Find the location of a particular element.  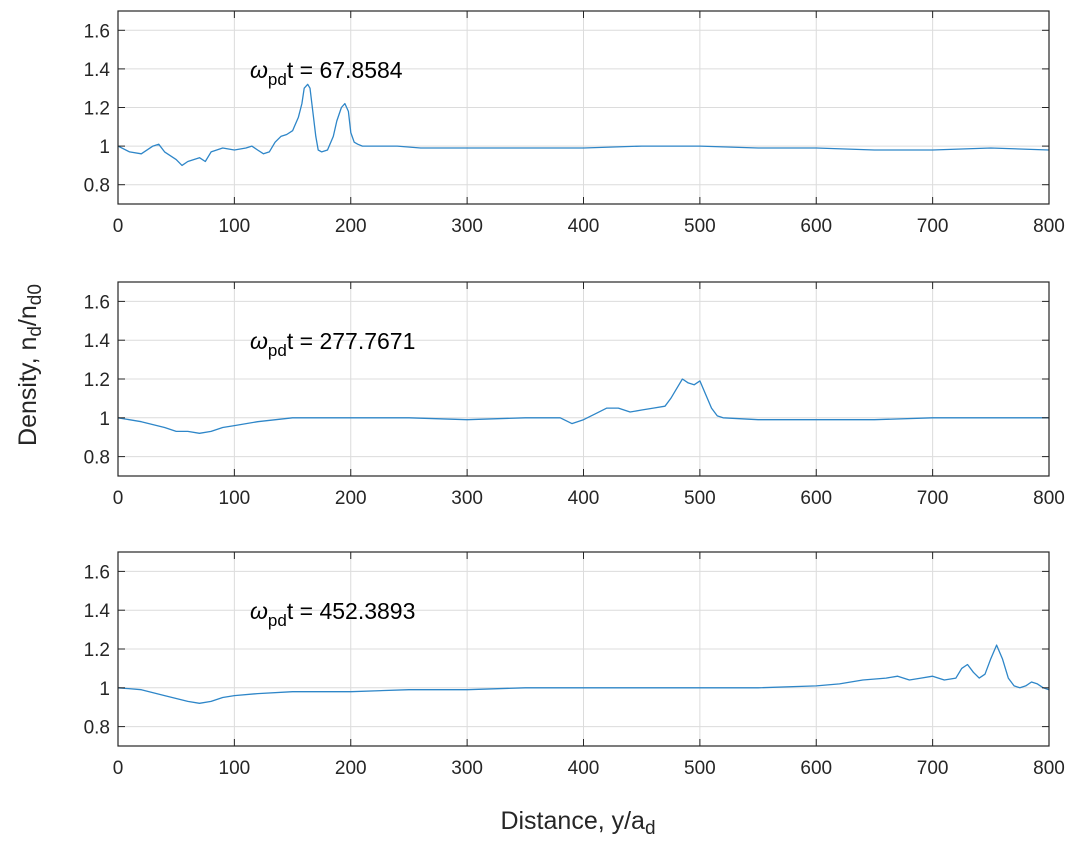

y-axis-label: Density, nd/nd0 is located at coordinates (30, 365).